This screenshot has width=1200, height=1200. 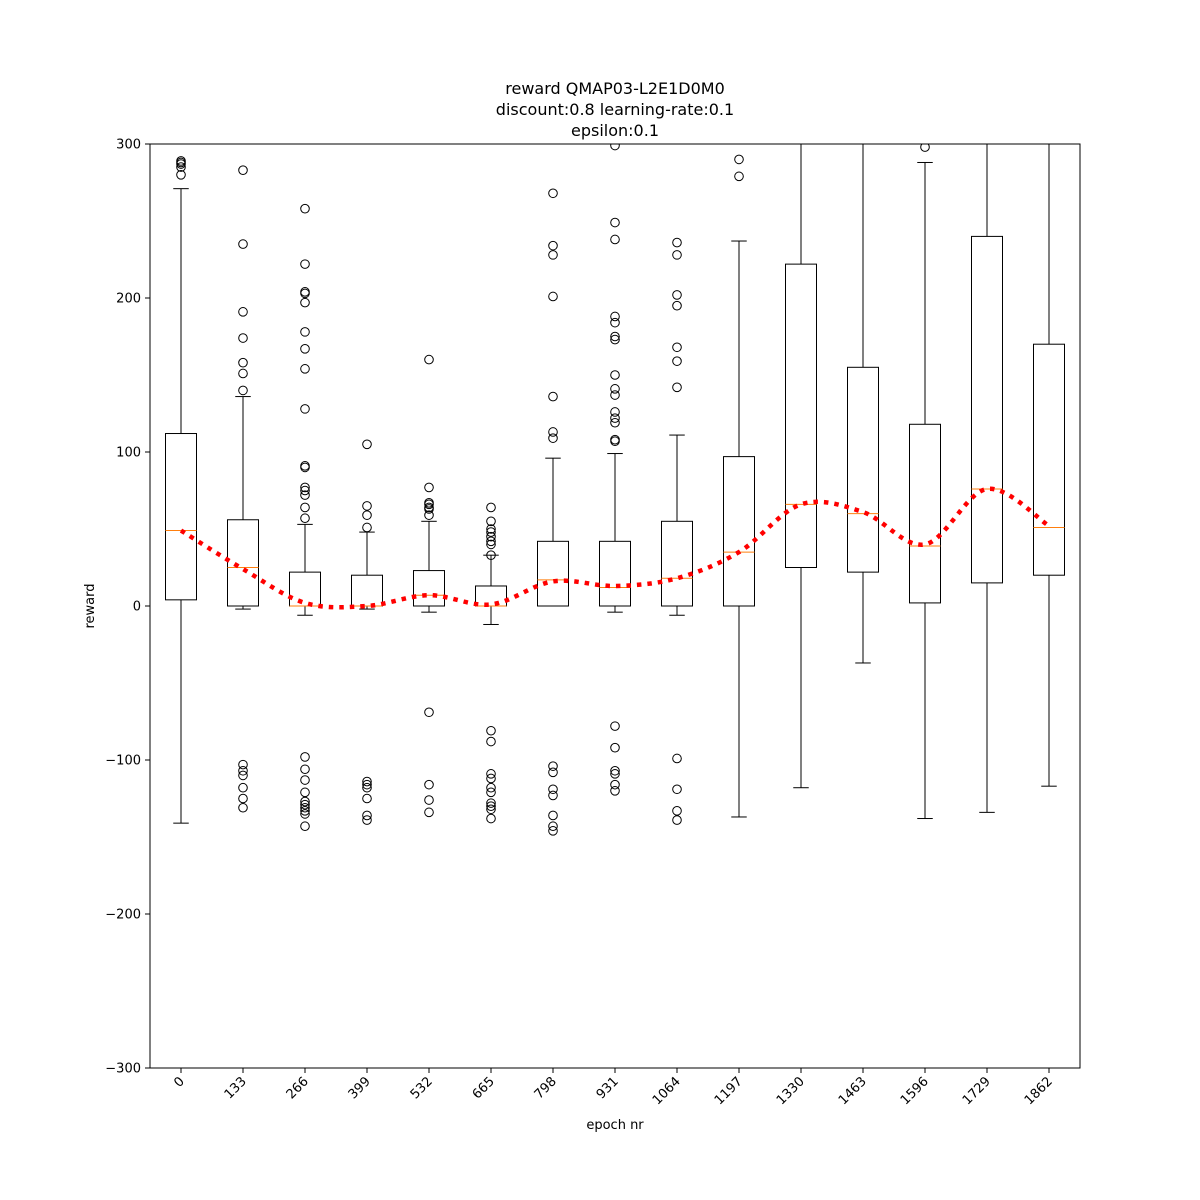 I want to click on trend-layer, so click(x=615, y=548).